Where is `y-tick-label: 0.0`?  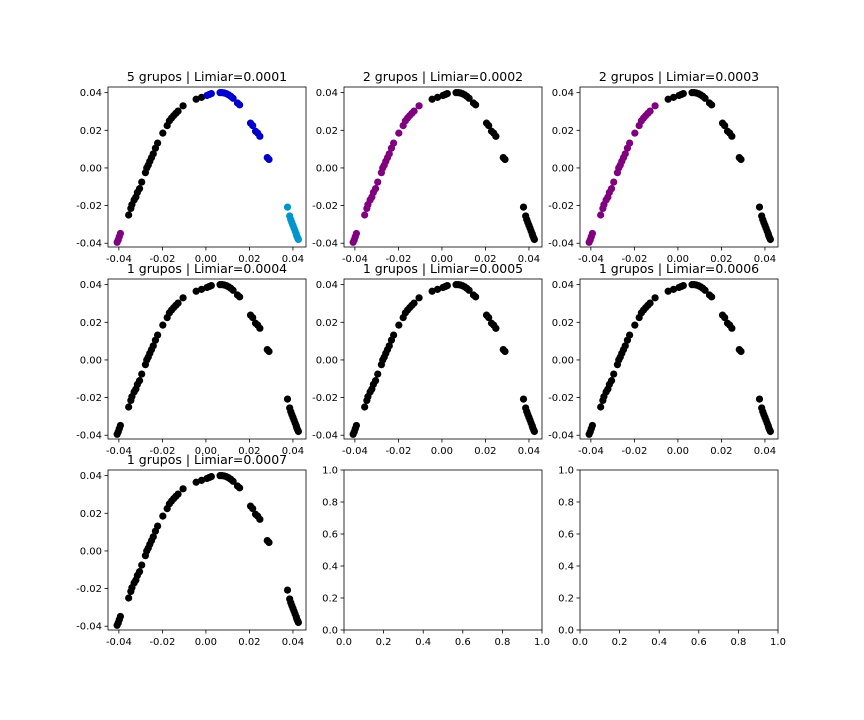 y-tick-label: 0.0 is located at coordinates (566, 631).